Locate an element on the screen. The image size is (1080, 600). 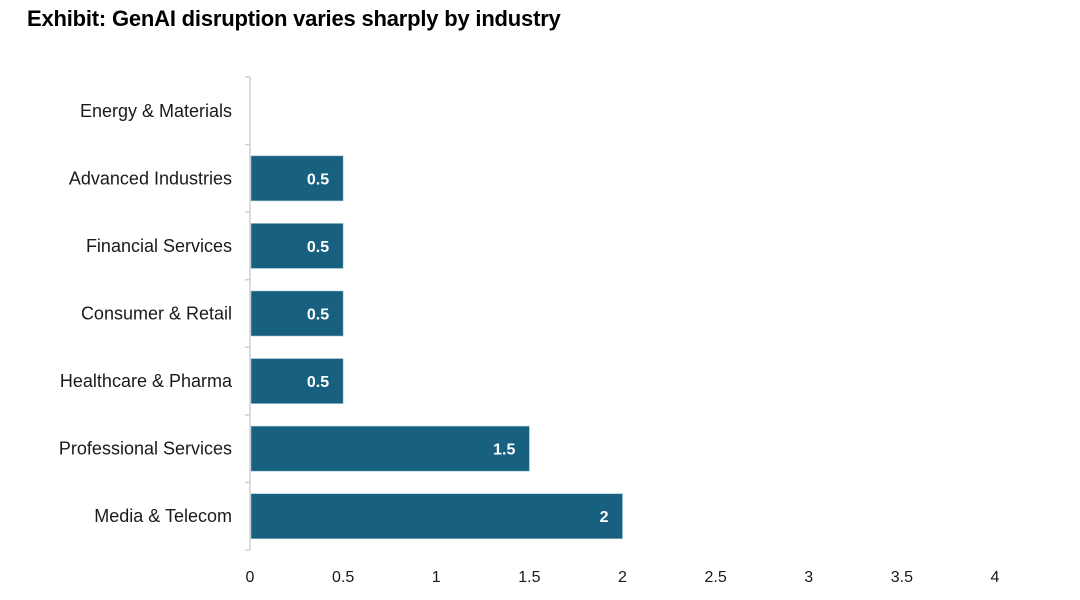
category-label: Consumer & Retail is located at coordinates (156, 314).